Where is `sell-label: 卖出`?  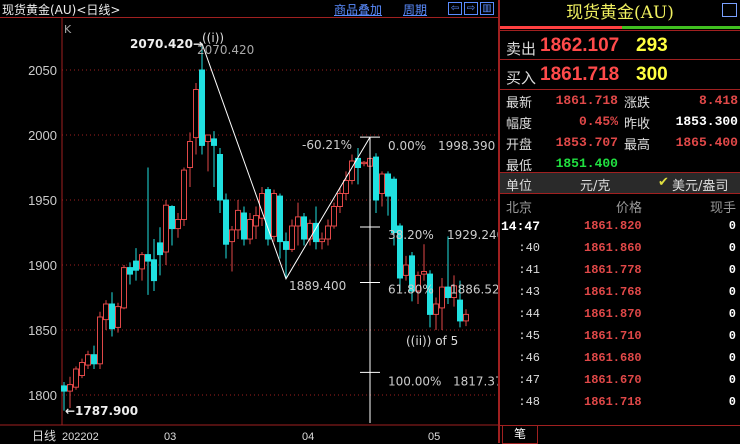
sell-label: 卖出 is located at coordinates (521, 49).